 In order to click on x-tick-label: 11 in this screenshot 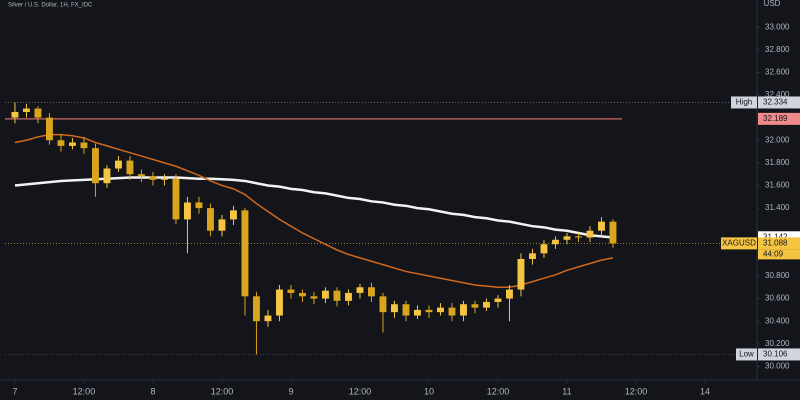, I will do `click(566, 391)`.